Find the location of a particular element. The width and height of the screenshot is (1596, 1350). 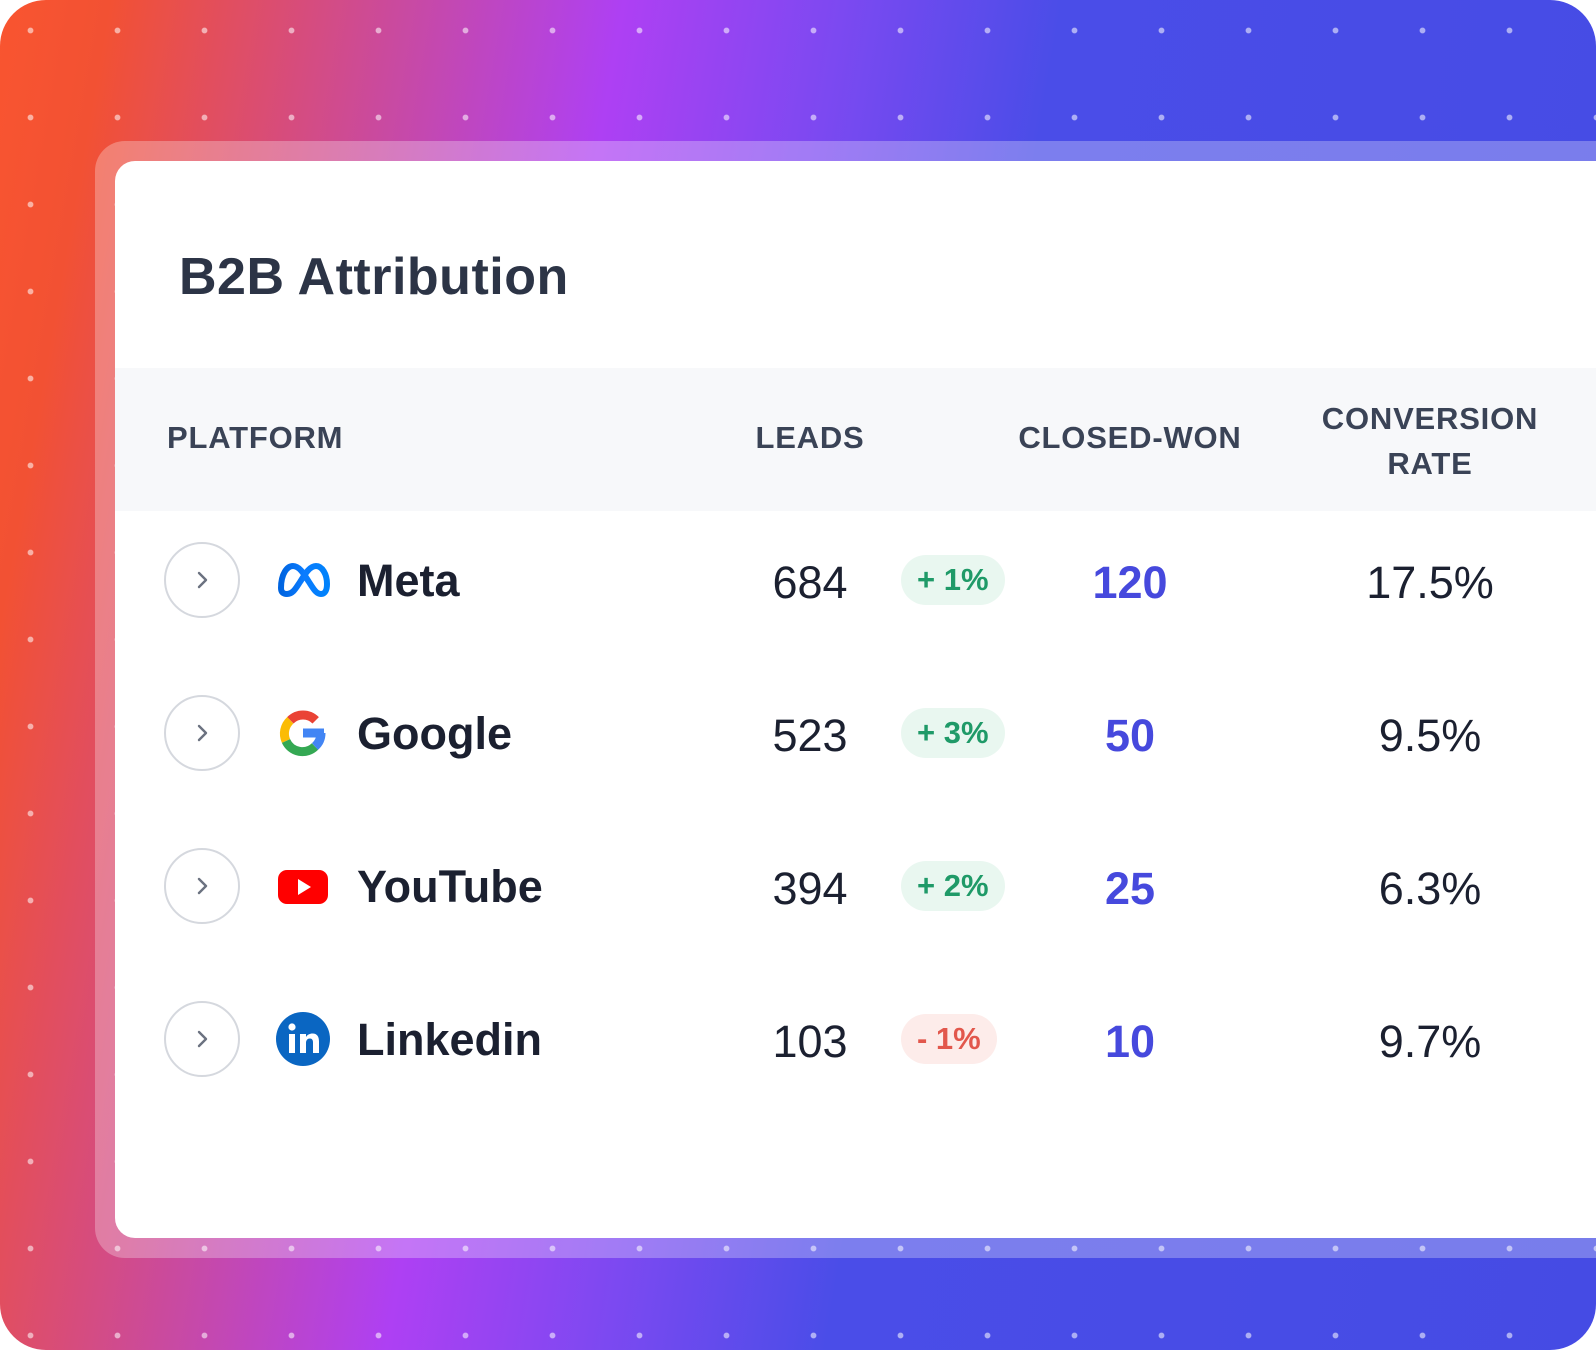

platform-name: Google is located at coordinates (434, 733).